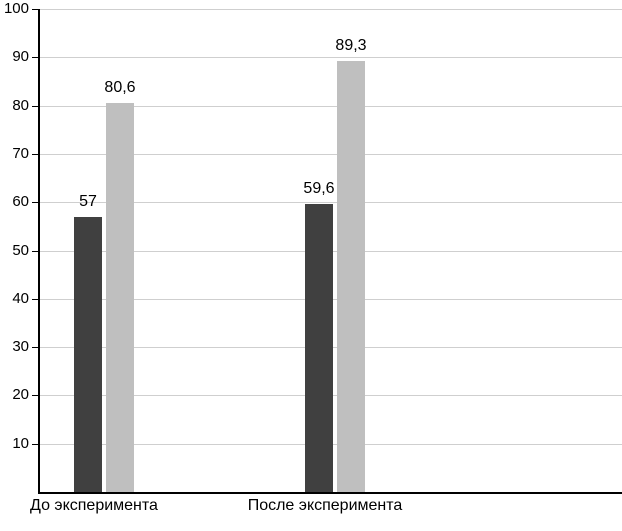  Describe the element at coordinates (319, 189) in the screenshot. I see `bar-value-label: 59,6` at that location.